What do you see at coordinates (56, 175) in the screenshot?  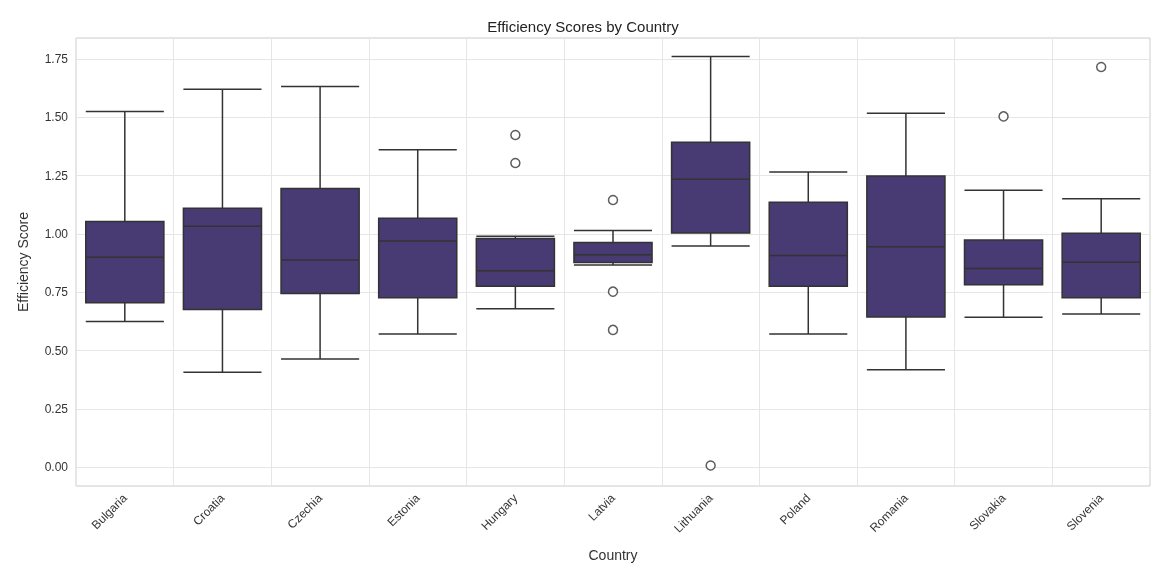 I see `y-tick-label: 1.25` at bounding box center [56, 175].